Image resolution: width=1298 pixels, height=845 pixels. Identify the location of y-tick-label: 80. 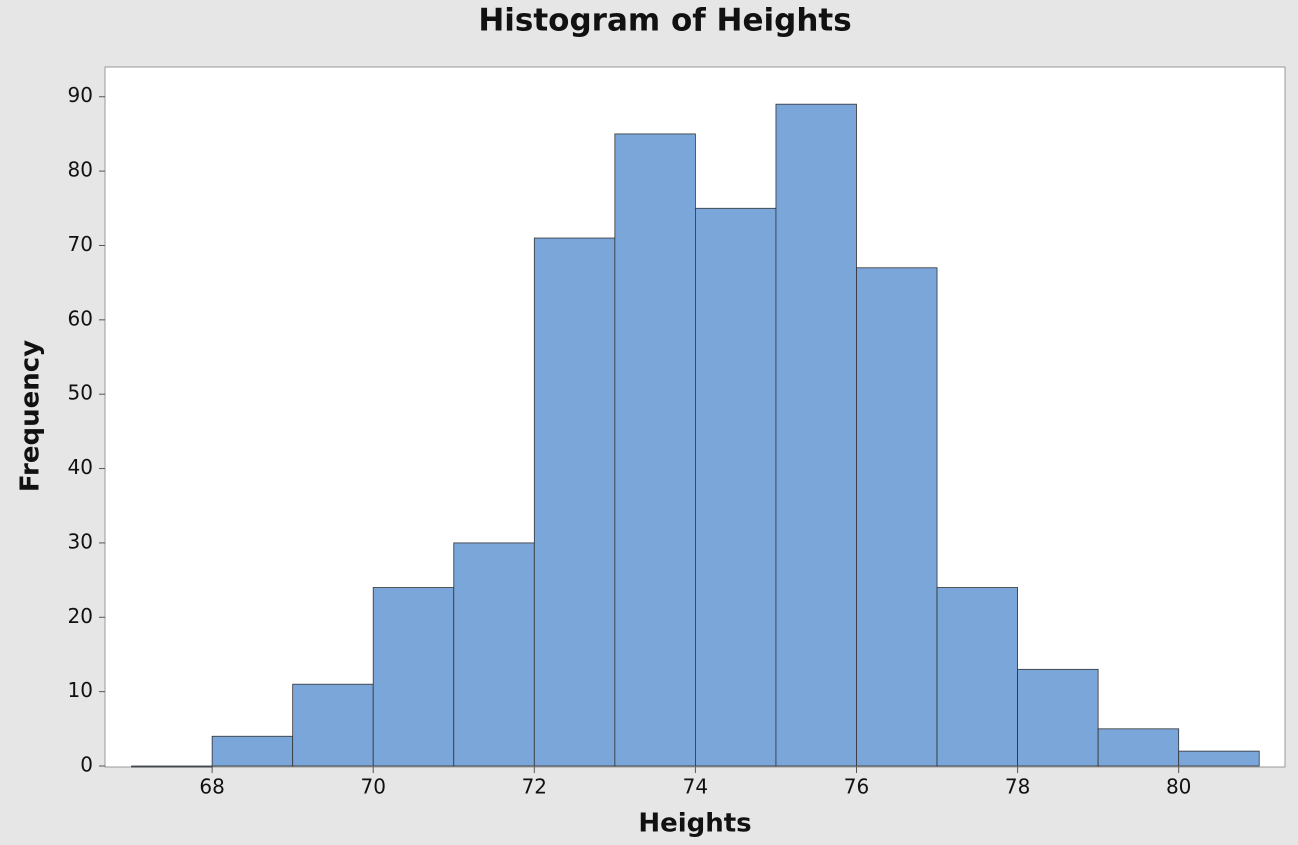
(80, 170).